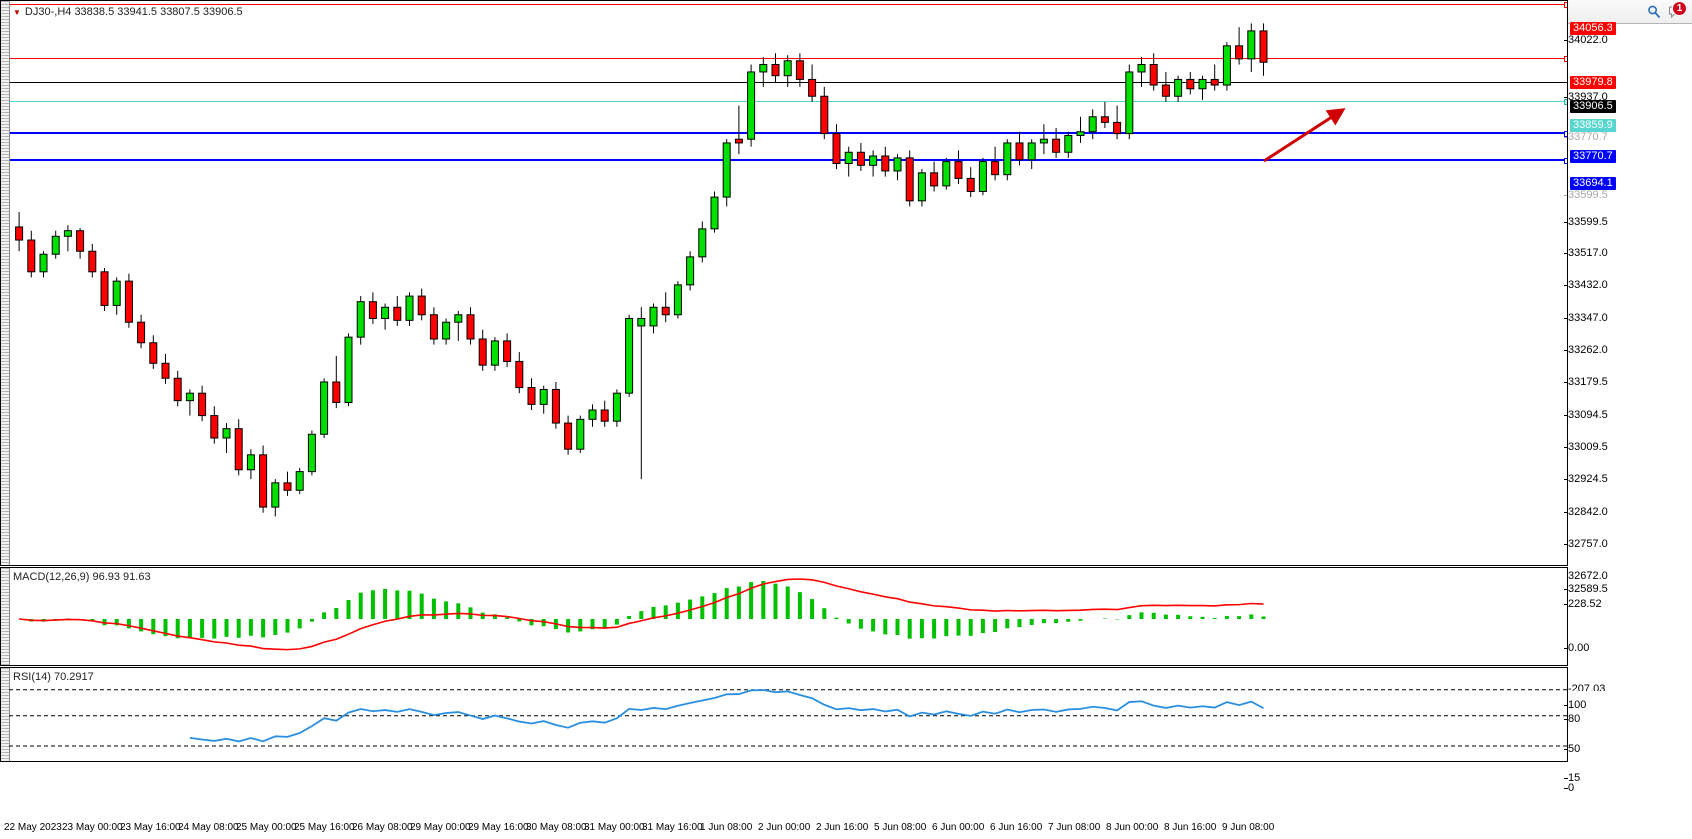  Describe the element at coordinates (1586, 253) in the screenshot. I see `price-tick: 33517.0` at that location.